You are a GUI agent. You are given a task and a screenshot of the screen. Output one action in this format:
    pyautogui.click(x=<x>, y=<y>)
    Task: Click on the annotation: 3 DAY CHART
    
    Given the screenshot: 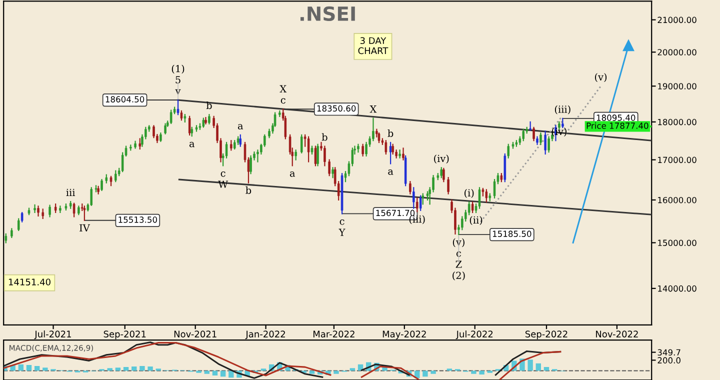 What is the action you would take?
    pyautogui.click(x=373, y=45)
    